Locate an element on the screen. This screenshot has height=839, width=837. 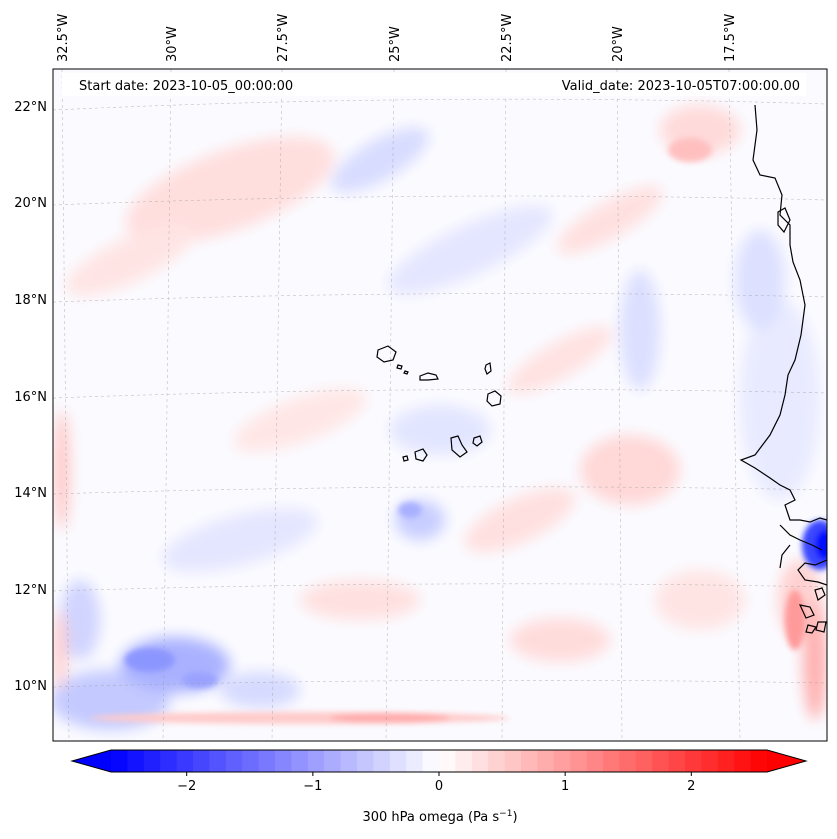
lon-label: 20°W is located at coordinates (618, 44).